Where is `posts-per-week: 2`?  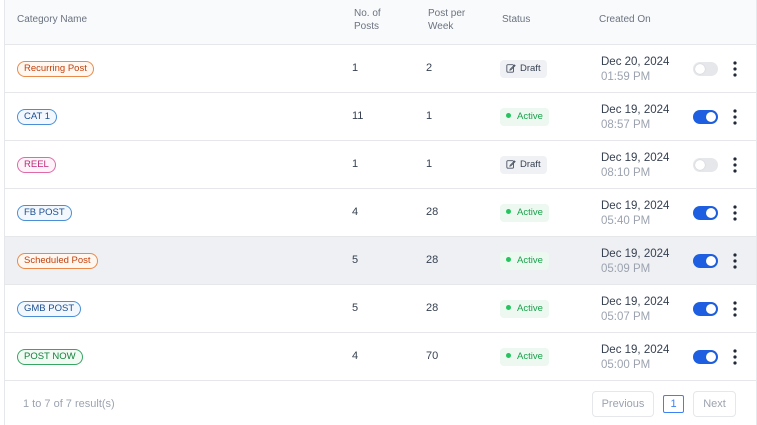
posts-per-week: 2 is located at coordinates (429, 68).